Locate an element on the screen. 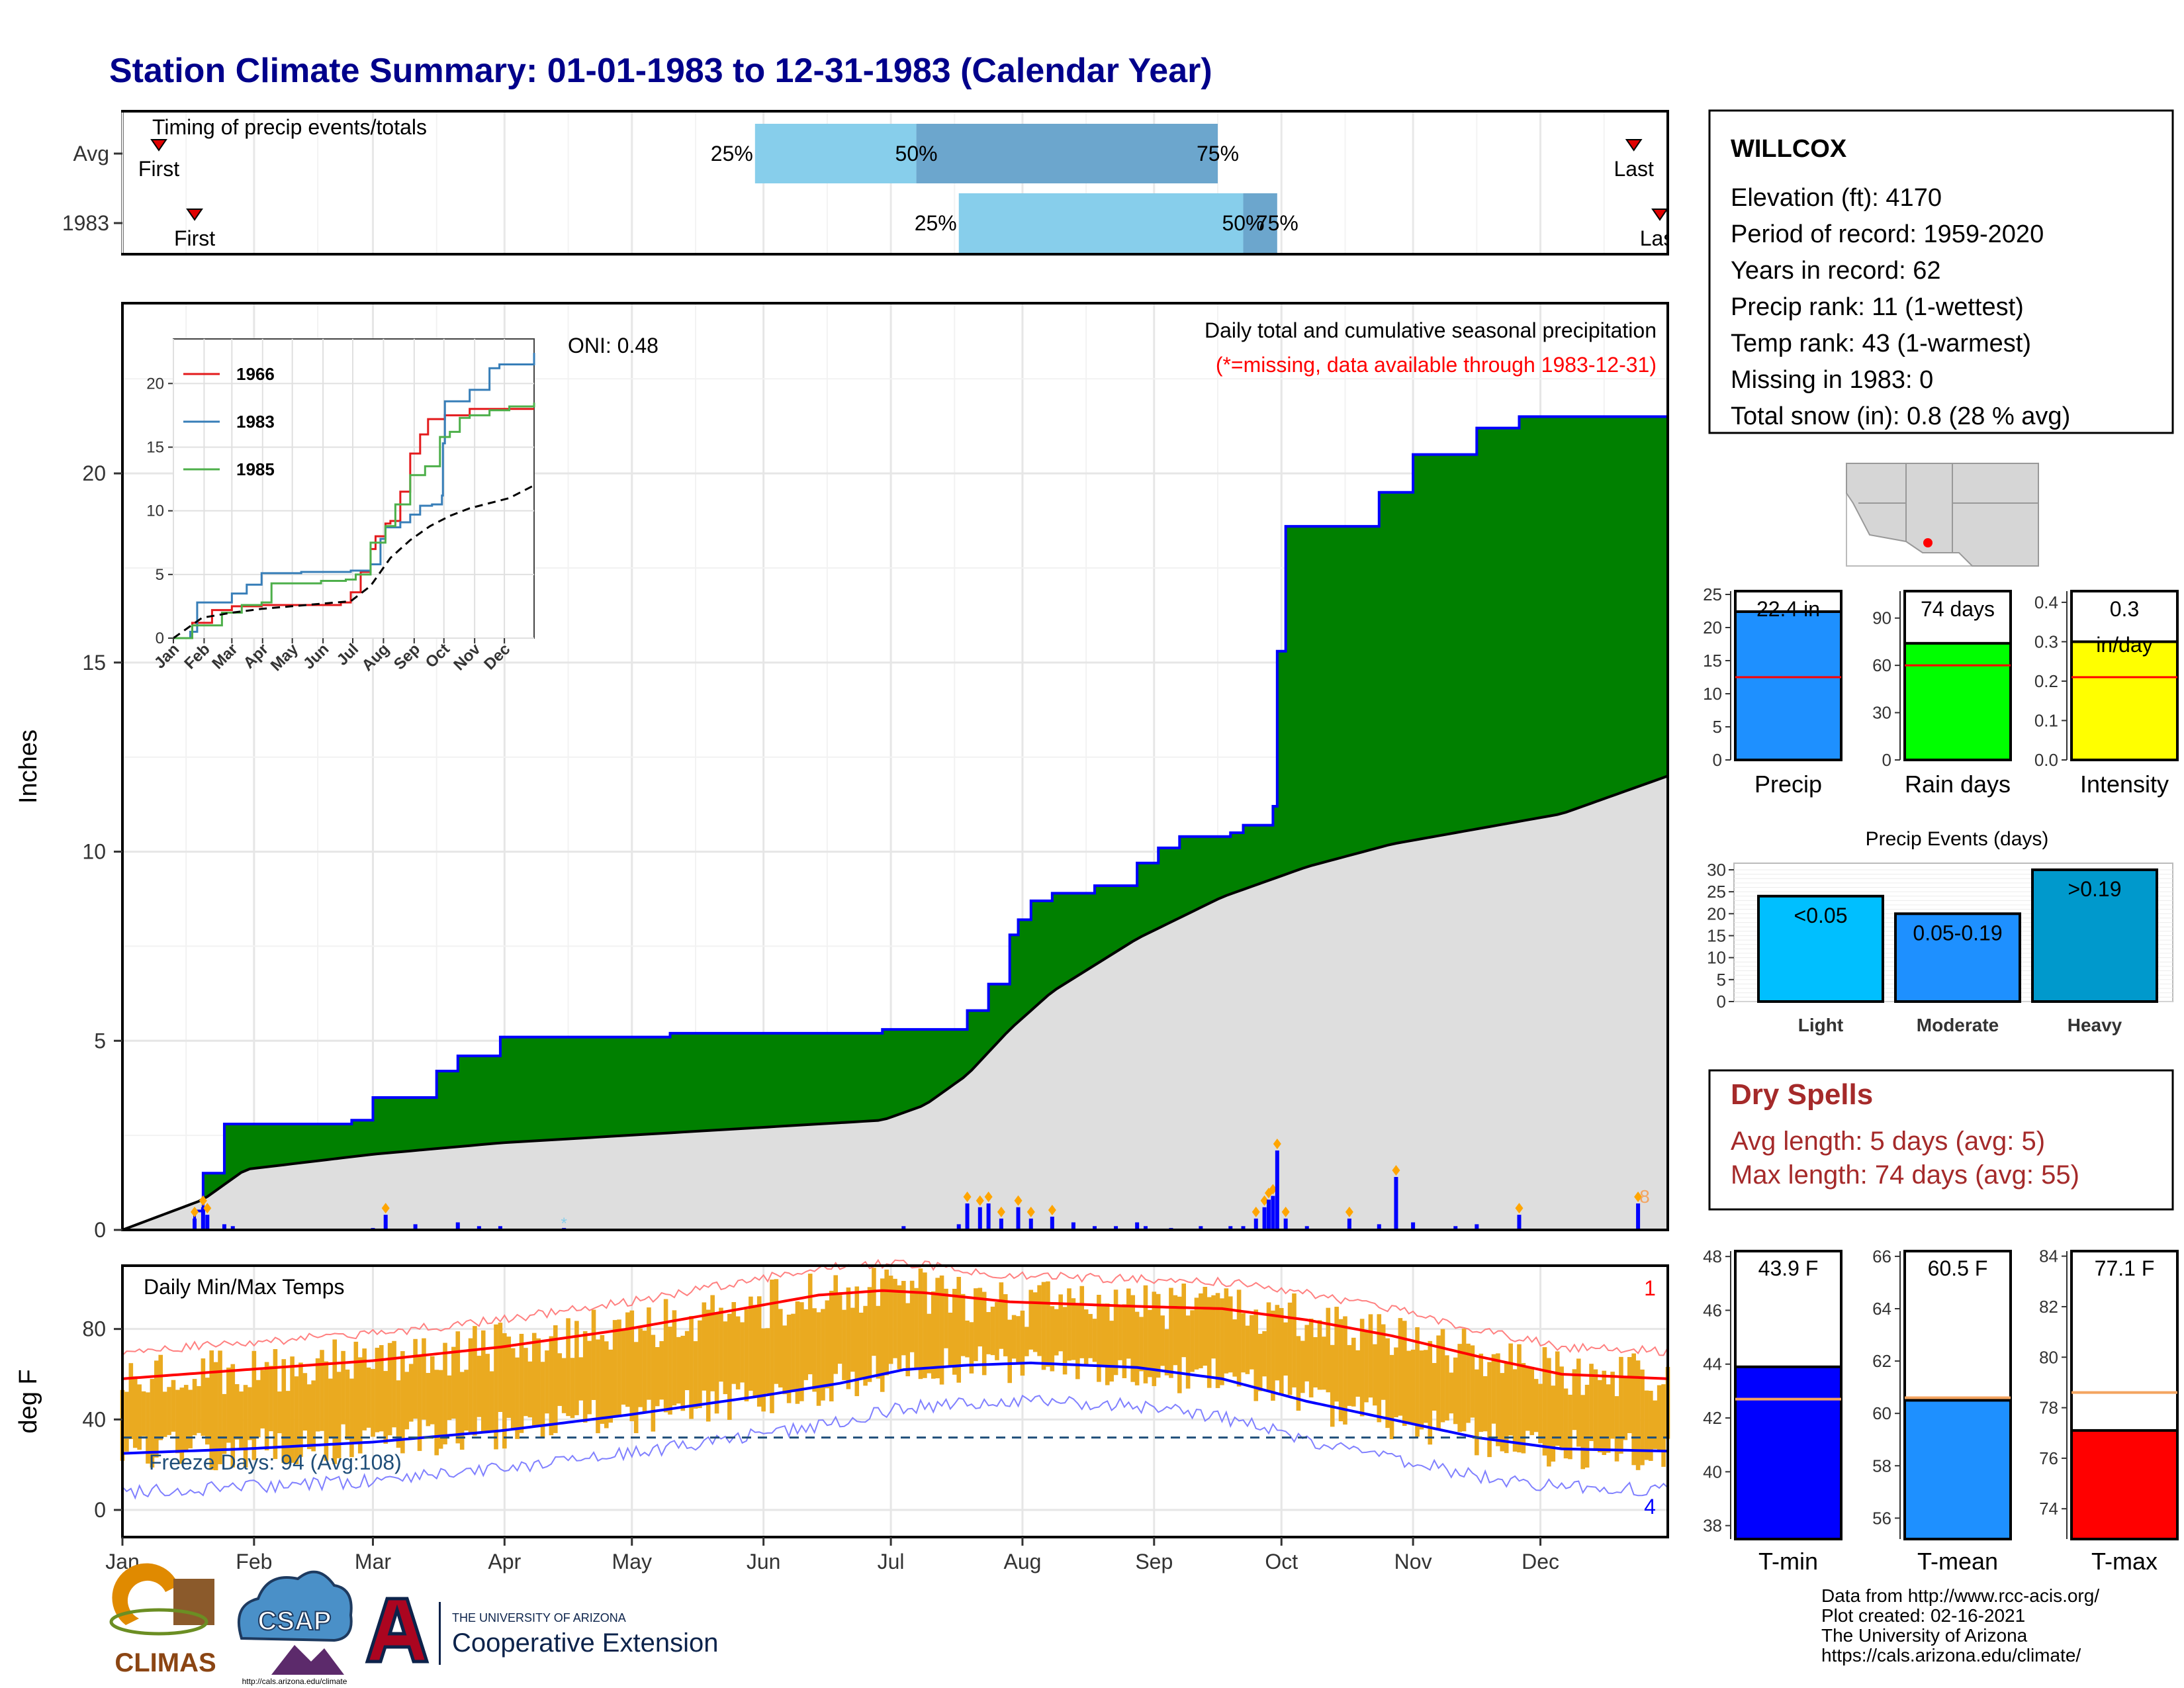  summary-bar-tick-label: 10 is located at coordinates (1712, 694).